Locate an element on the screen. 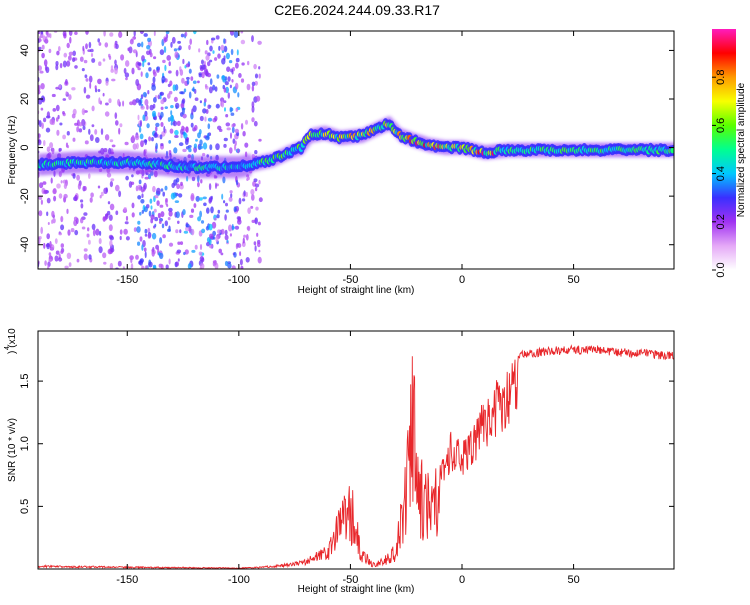 Image resolution: width=750 pixels, height=605 pixels. spectrogram-x-tick-label: 50 is located at coordinates (573, 280).